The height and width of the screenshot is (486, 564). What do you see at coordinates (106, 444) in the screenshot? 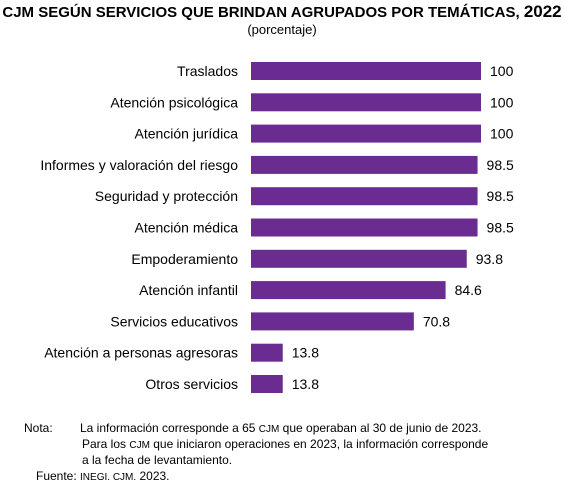
I see `note-line-2-a: Para los` at bounding box center [106, 444].